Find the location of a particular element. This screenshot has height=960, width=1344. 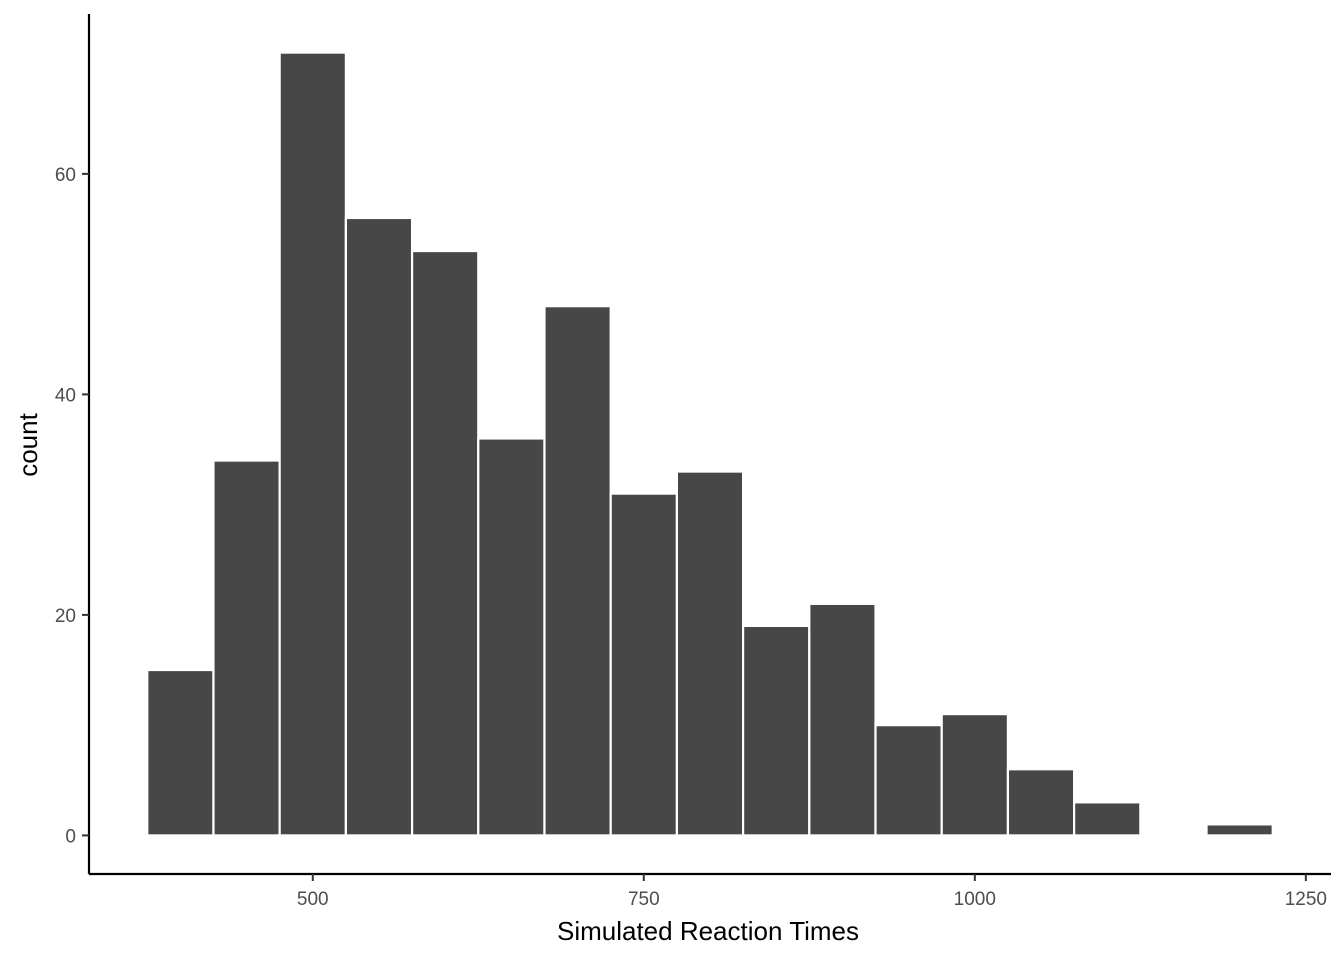

x-tick-label: 750 is located at coordinates (644, 899).